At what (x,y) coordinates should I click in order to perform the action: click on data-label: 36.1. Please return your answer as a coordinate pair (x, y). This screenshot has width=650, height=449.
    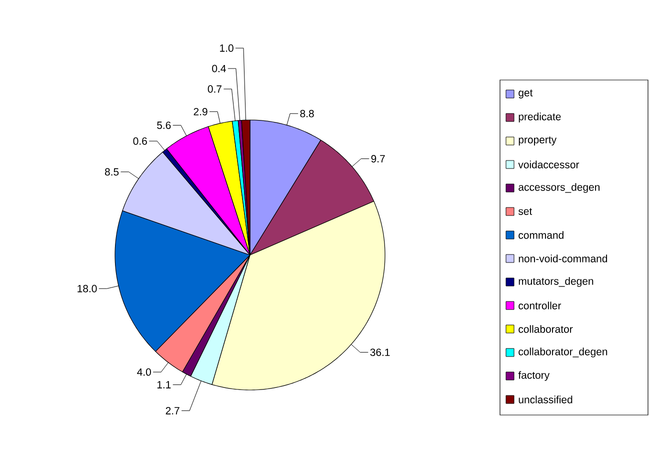
    Looking at the image, I should click on (380, 352).